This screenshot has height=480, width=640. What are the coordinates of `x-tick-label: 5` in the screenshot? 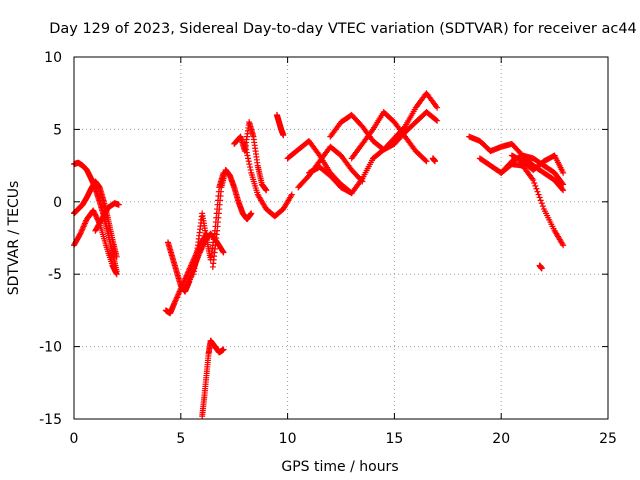 It's located at (180, 439).